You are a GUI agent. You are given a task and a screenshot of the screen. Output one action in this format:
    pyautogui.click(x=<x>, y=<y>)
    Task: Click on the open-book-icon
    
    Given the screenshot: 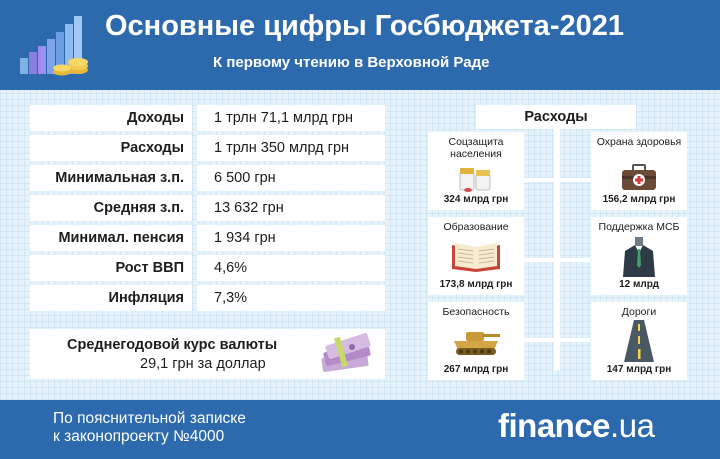 What is the action you would take?
    pyautogui.click(x=476, y=257)
    